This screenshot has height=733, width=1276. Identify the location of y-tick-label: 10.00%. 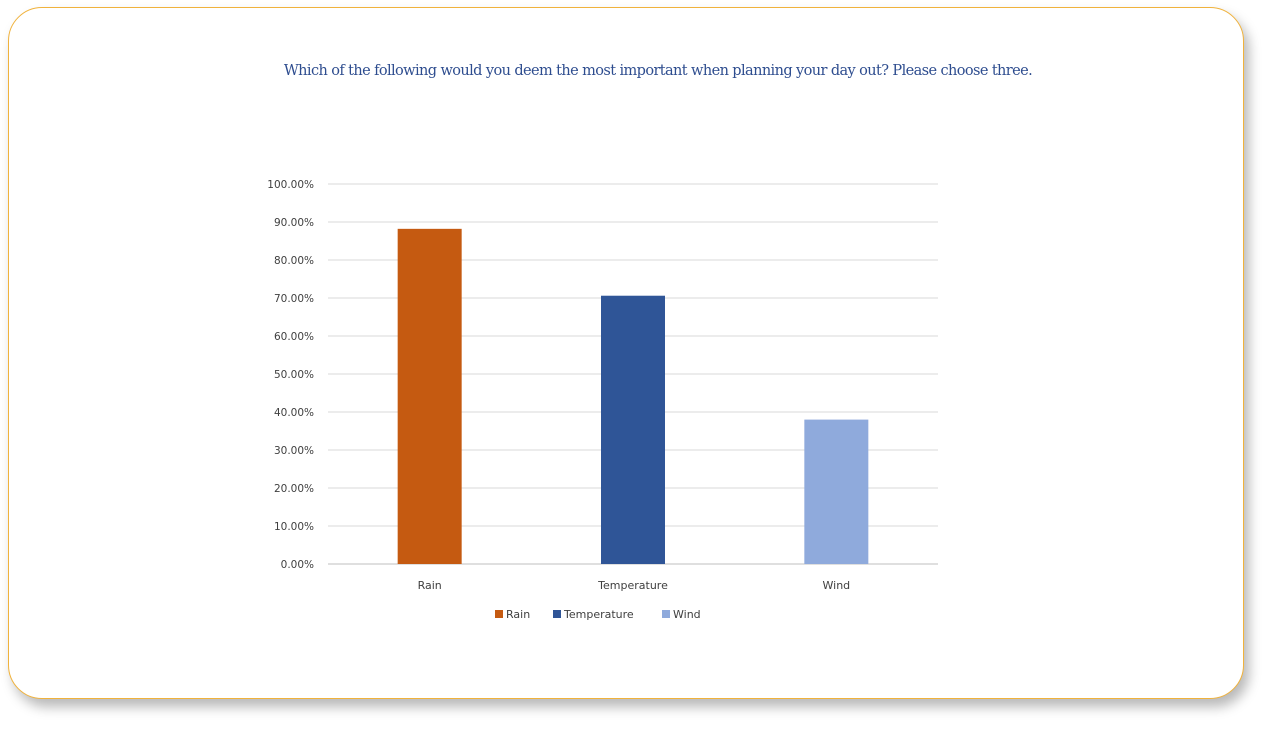
(294, 527).